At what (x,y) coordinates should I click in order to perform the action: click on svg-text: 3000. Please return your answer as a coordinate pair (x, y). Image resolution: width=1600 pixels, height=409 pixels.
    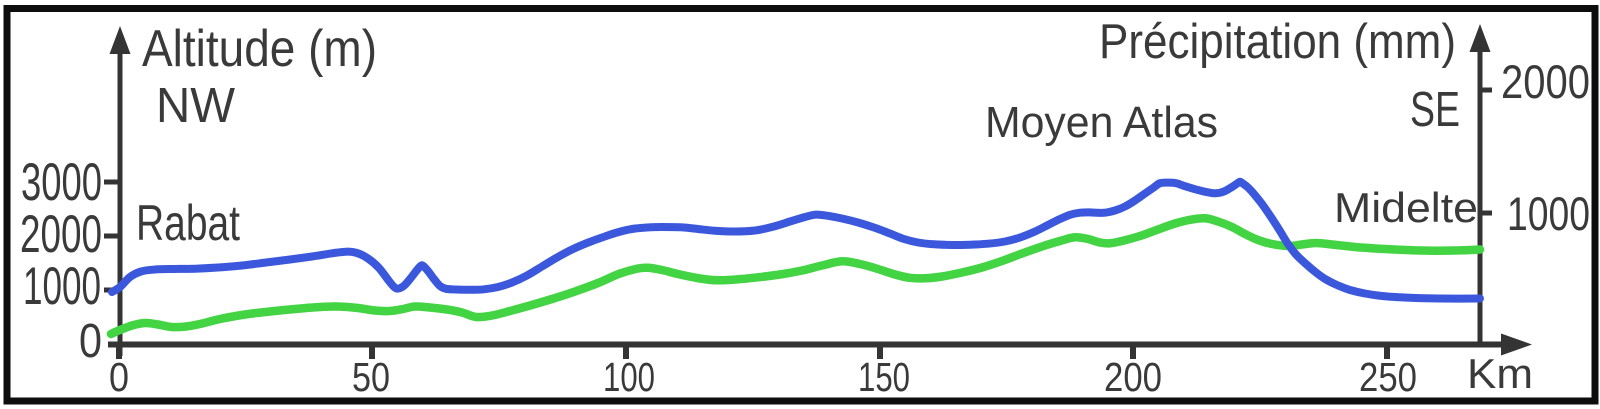
    Looking at the image, I should click on (61, 182).